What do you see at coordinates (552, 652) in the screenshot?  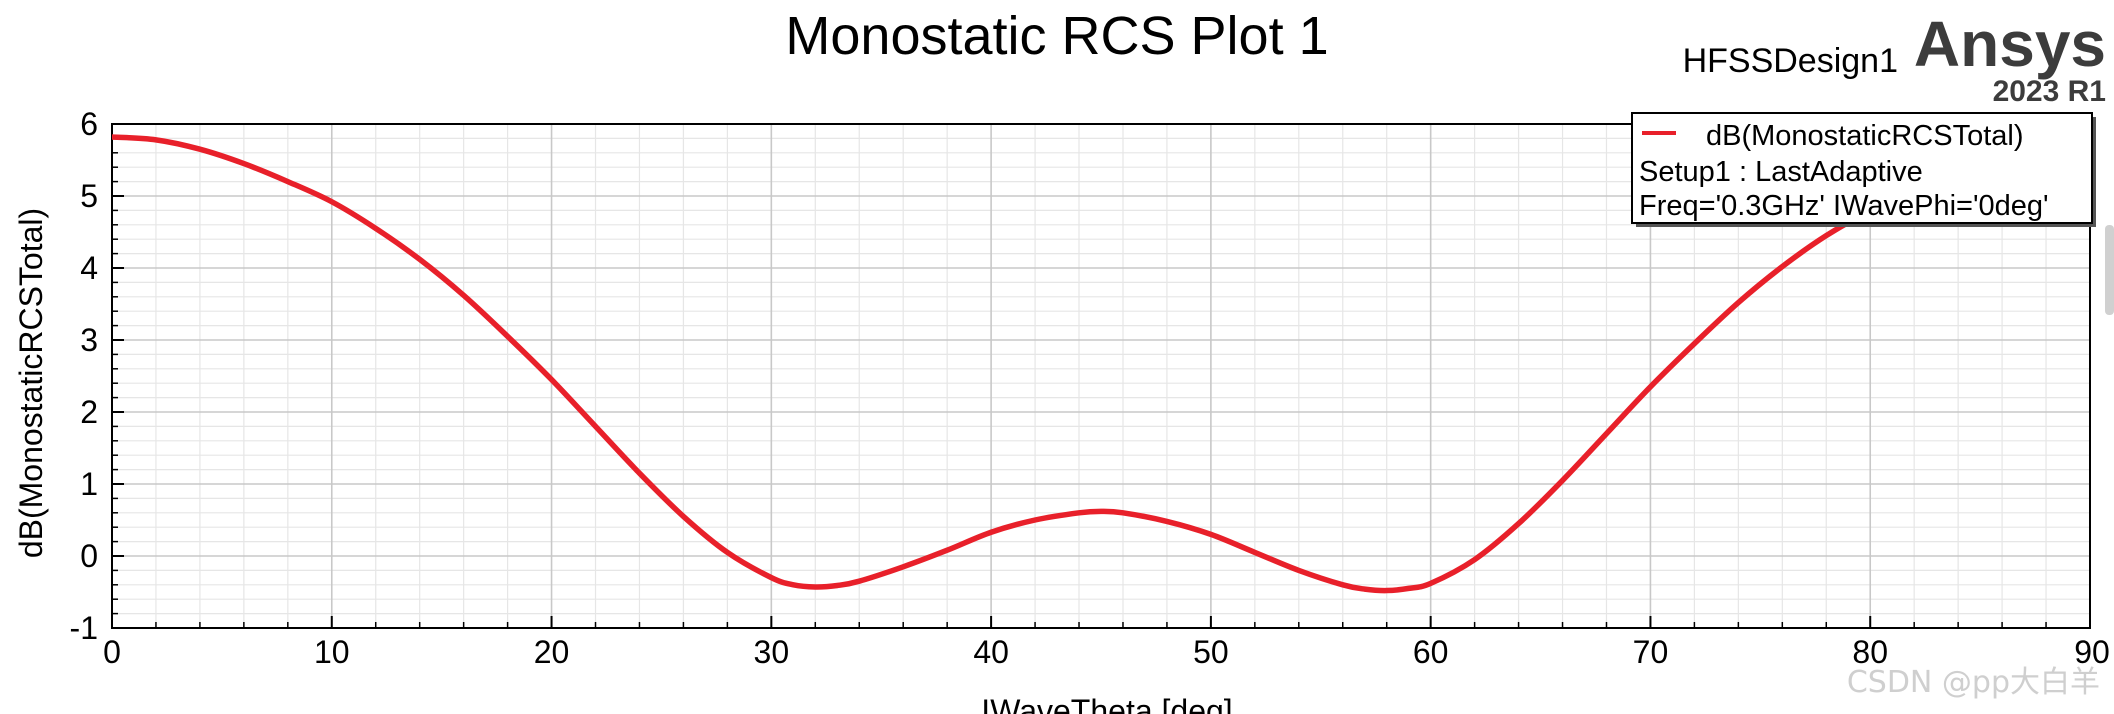 I see `x-tick-label: 20` at bounding box center [552, 652].